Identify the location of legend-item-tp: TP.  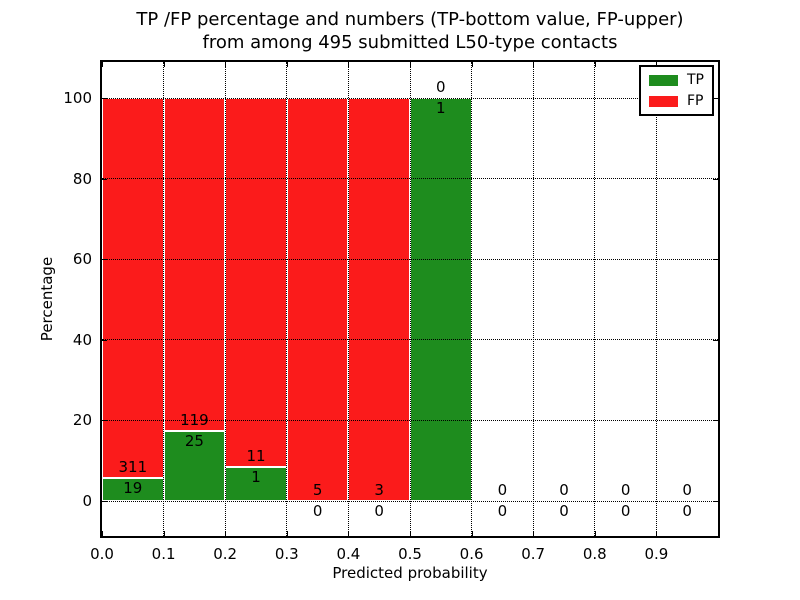
(676, 80).